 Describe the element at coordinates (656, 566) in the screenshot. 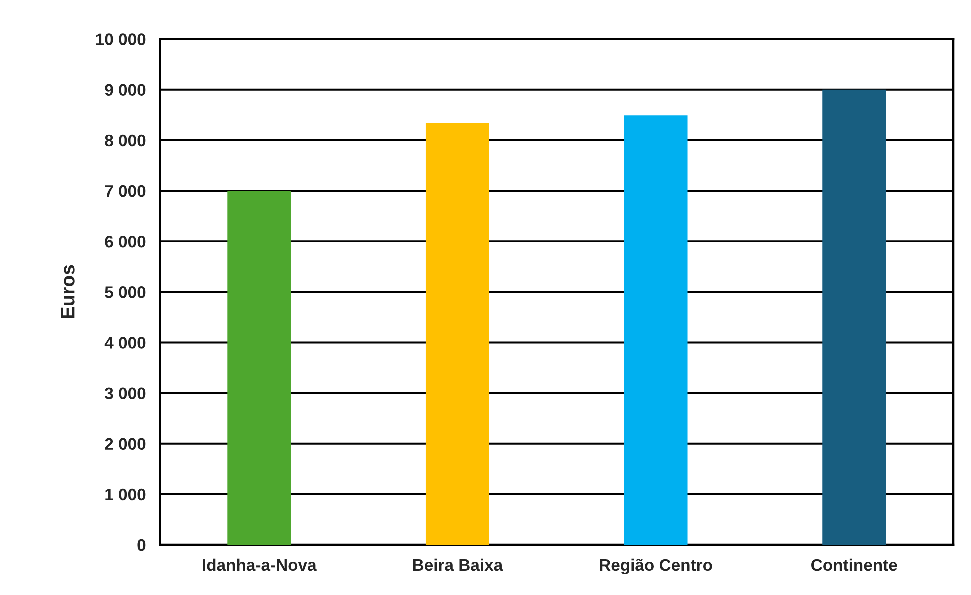

I see `x-tick-label: Região Centro` at that location.